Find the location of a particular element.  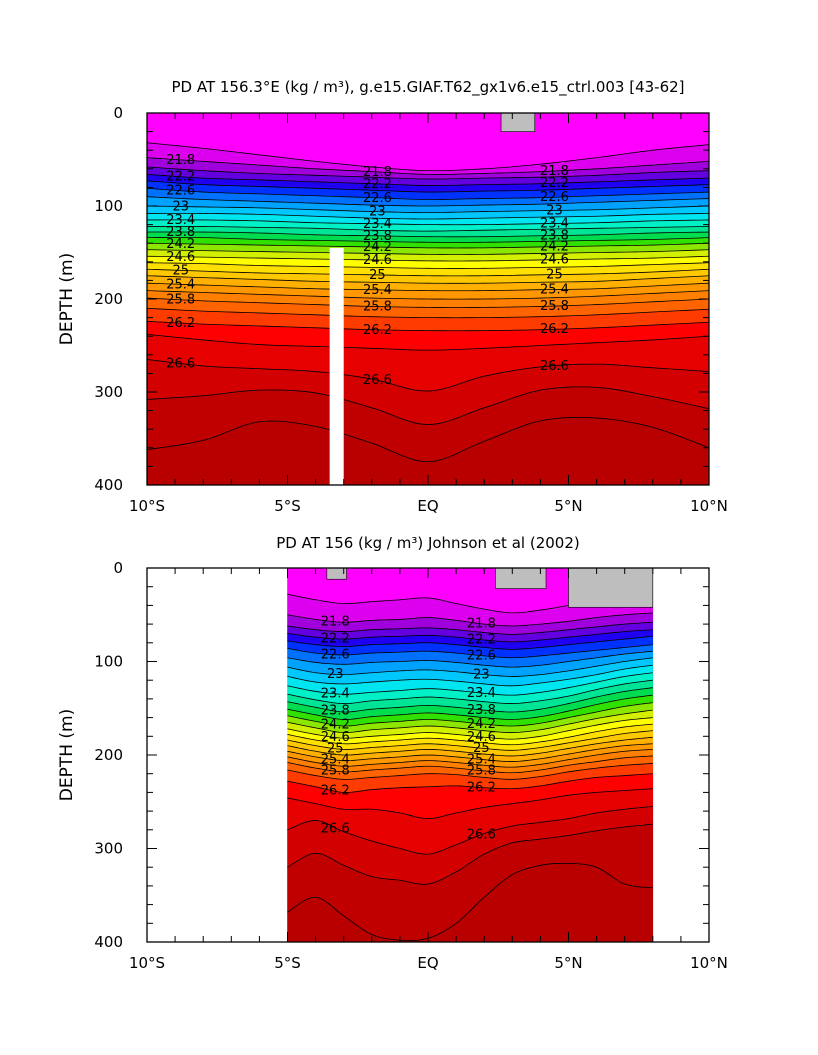

x-tick-label: 10°S is located at coordinates (147, 506).